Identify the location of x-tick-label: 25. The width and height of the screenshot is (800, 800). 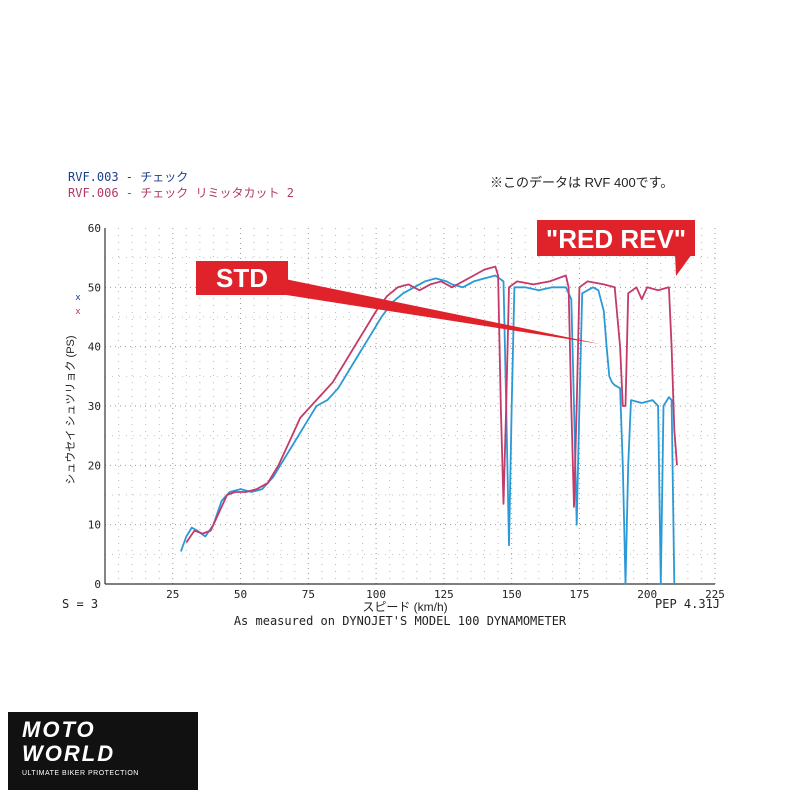
(172, 594).